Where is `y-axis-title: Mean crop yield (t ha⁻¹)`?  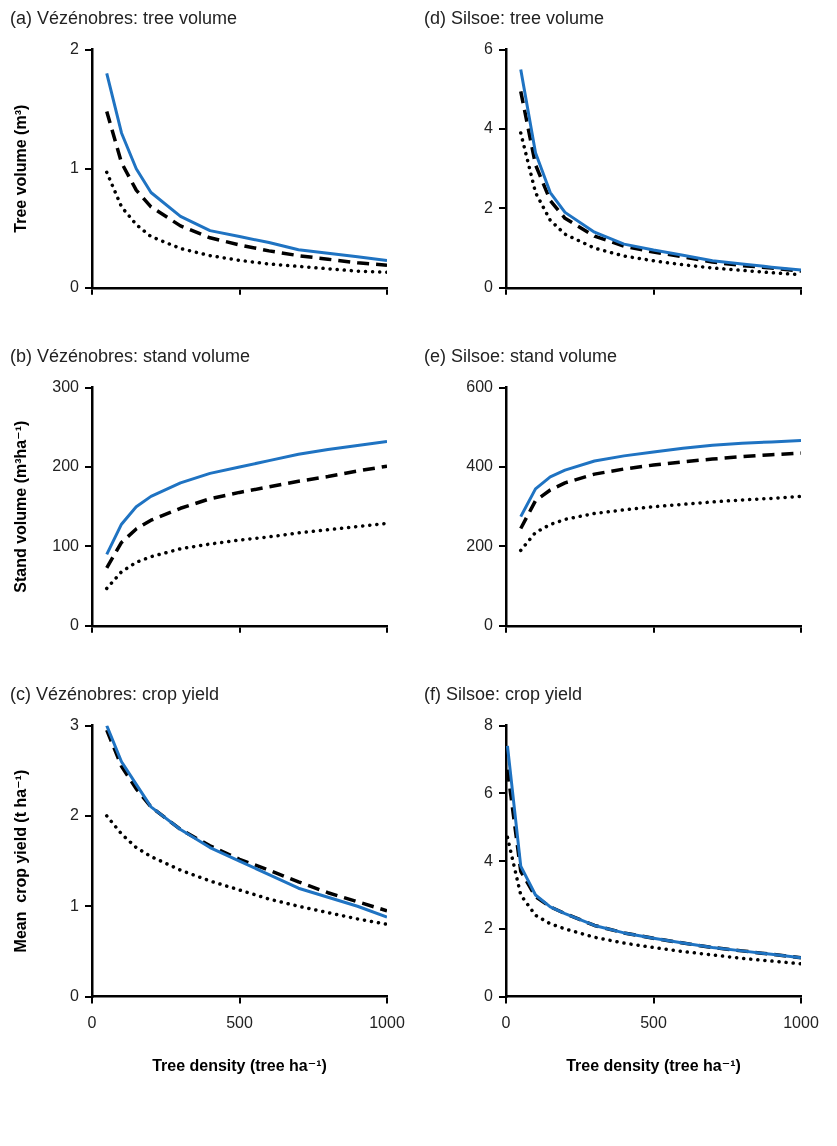
y-axis-title: Mean crop yield (t ha⁻¹) is located at coordinates (21, 861).